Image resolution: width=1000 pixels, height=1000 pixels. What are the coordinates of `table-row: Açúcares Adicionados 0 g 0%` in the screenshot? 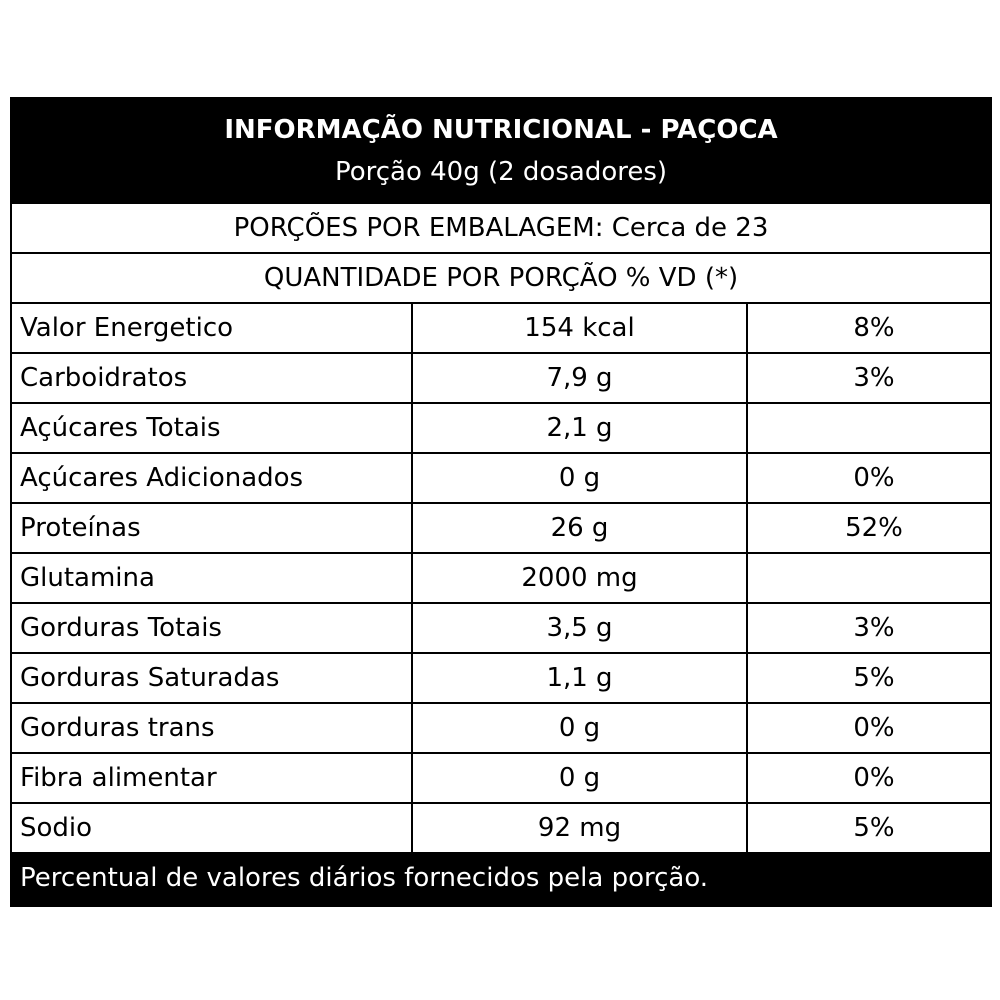 It's located at (501, 477).